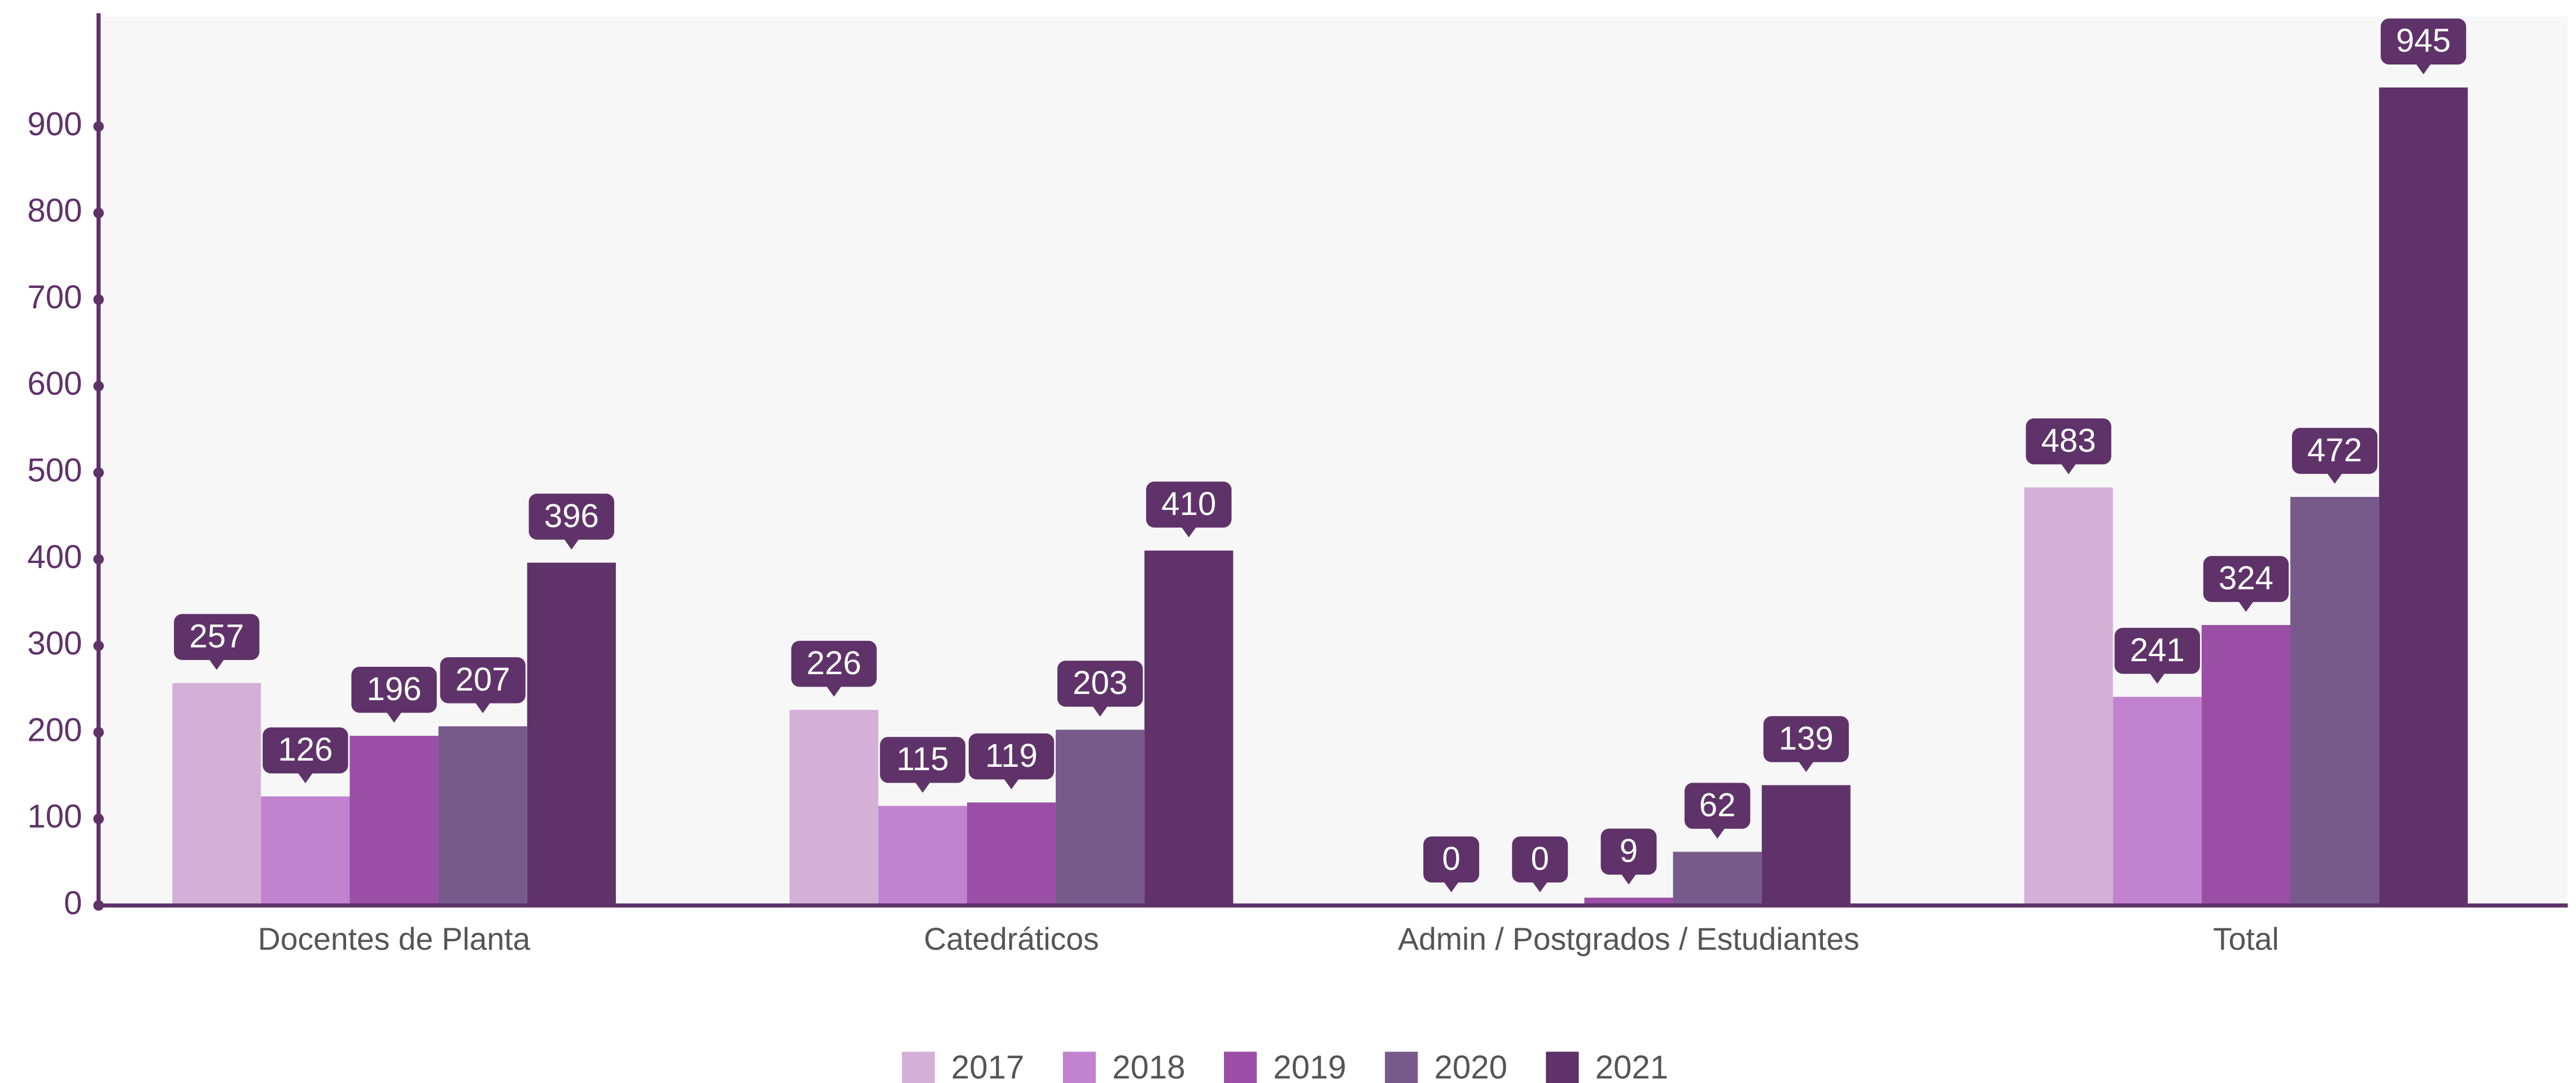 The image size is (2576, 1083). What do you see at coordinates (54, 729) in the screenshot?
I see `y-tick-label: 200` at bounding box center [54, 729].